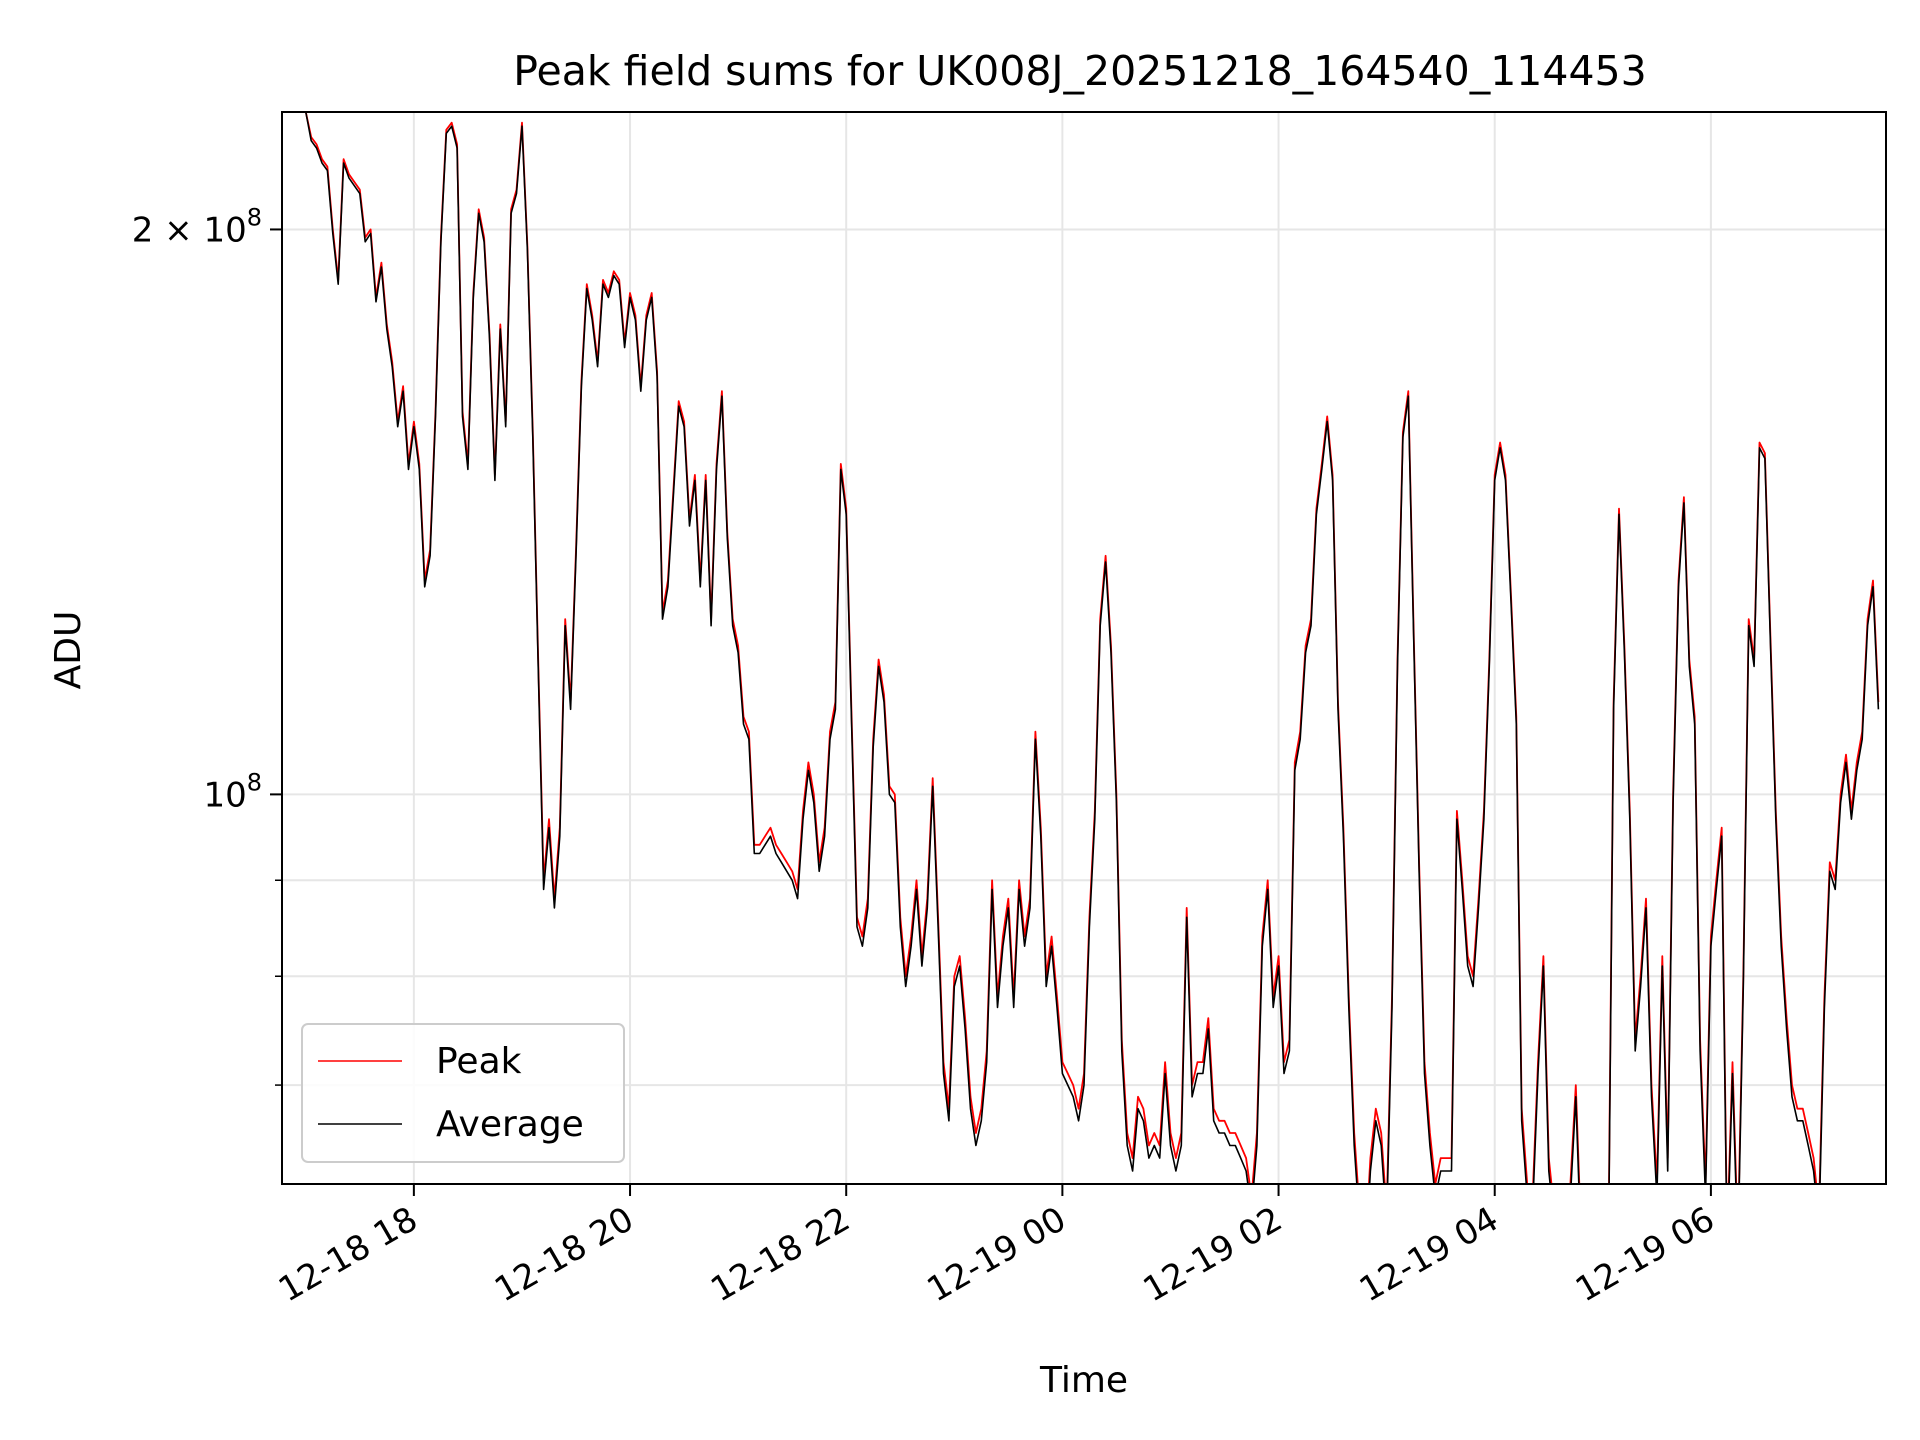  What do you see at coordinates (232, 791) in the screenshot?
I see `y-tick-label-0: 108` at bounding box center [232, 791].